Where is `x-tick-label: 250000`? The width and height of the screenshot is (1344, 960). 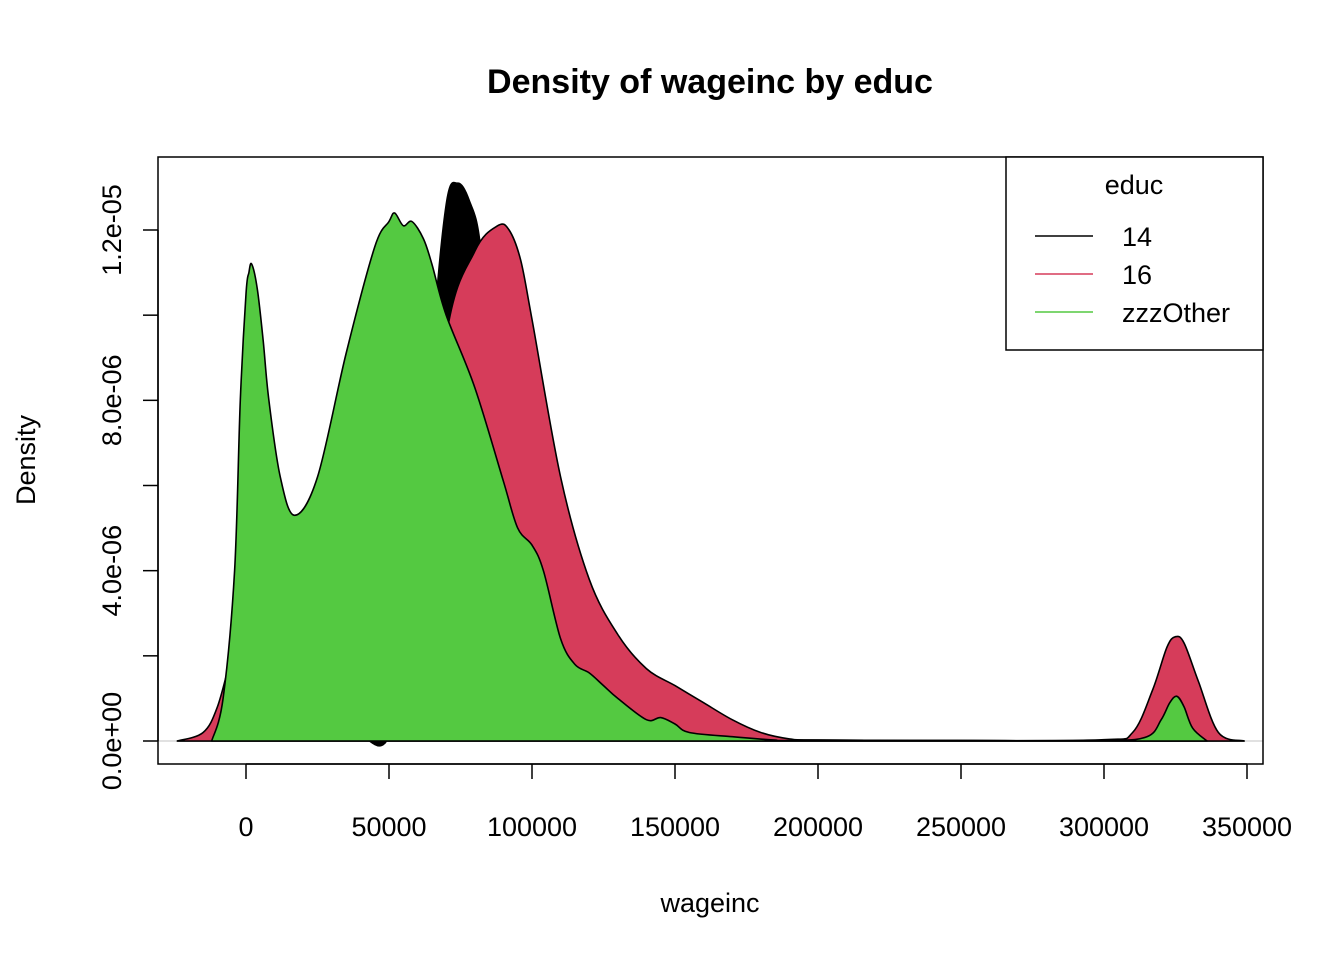 x-tick-label: 250000 is located at coordinates (961, 827).